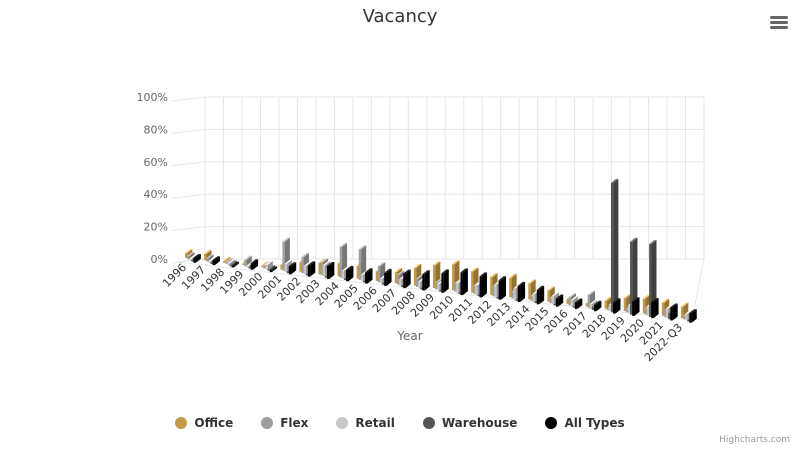  I want to click on legend-item-retail: Retail, so click(365, 423).